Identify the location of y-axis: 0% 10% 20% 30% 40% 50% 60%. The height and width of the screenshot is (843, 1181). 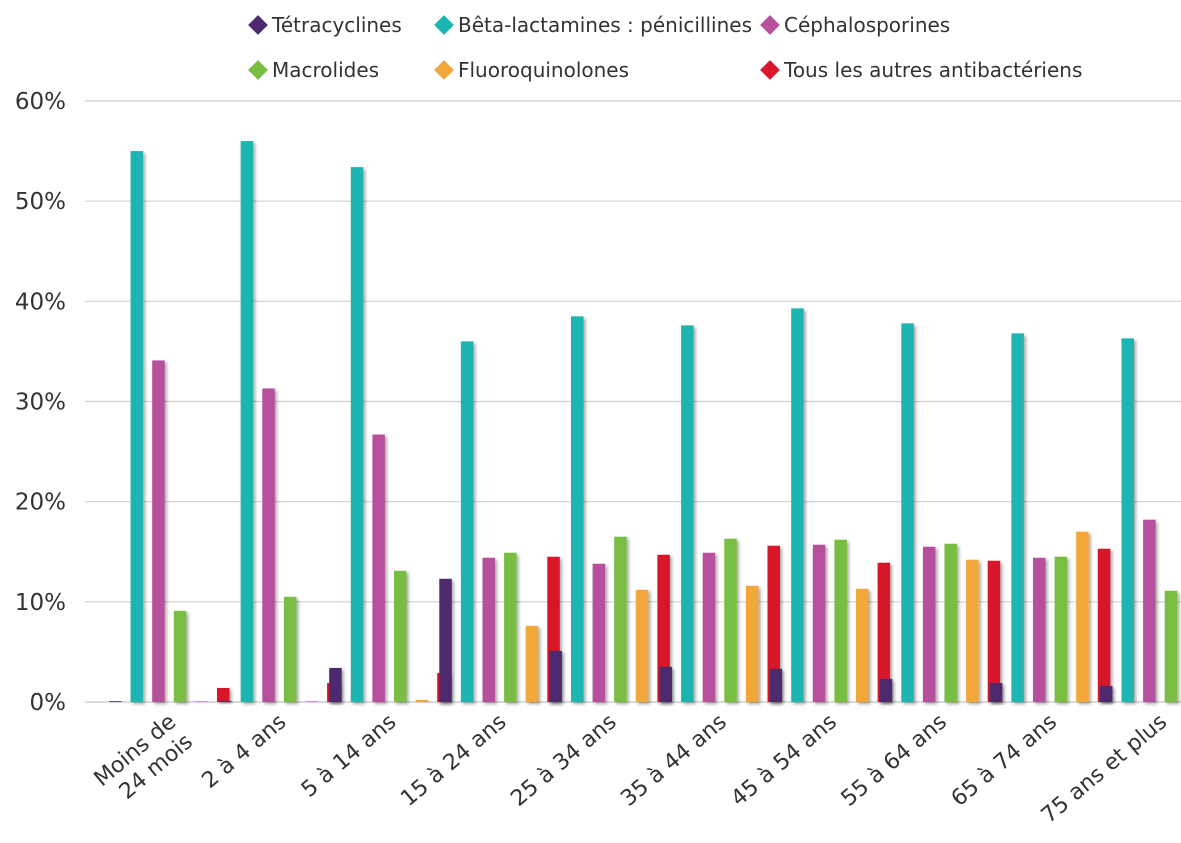
(40, 402).